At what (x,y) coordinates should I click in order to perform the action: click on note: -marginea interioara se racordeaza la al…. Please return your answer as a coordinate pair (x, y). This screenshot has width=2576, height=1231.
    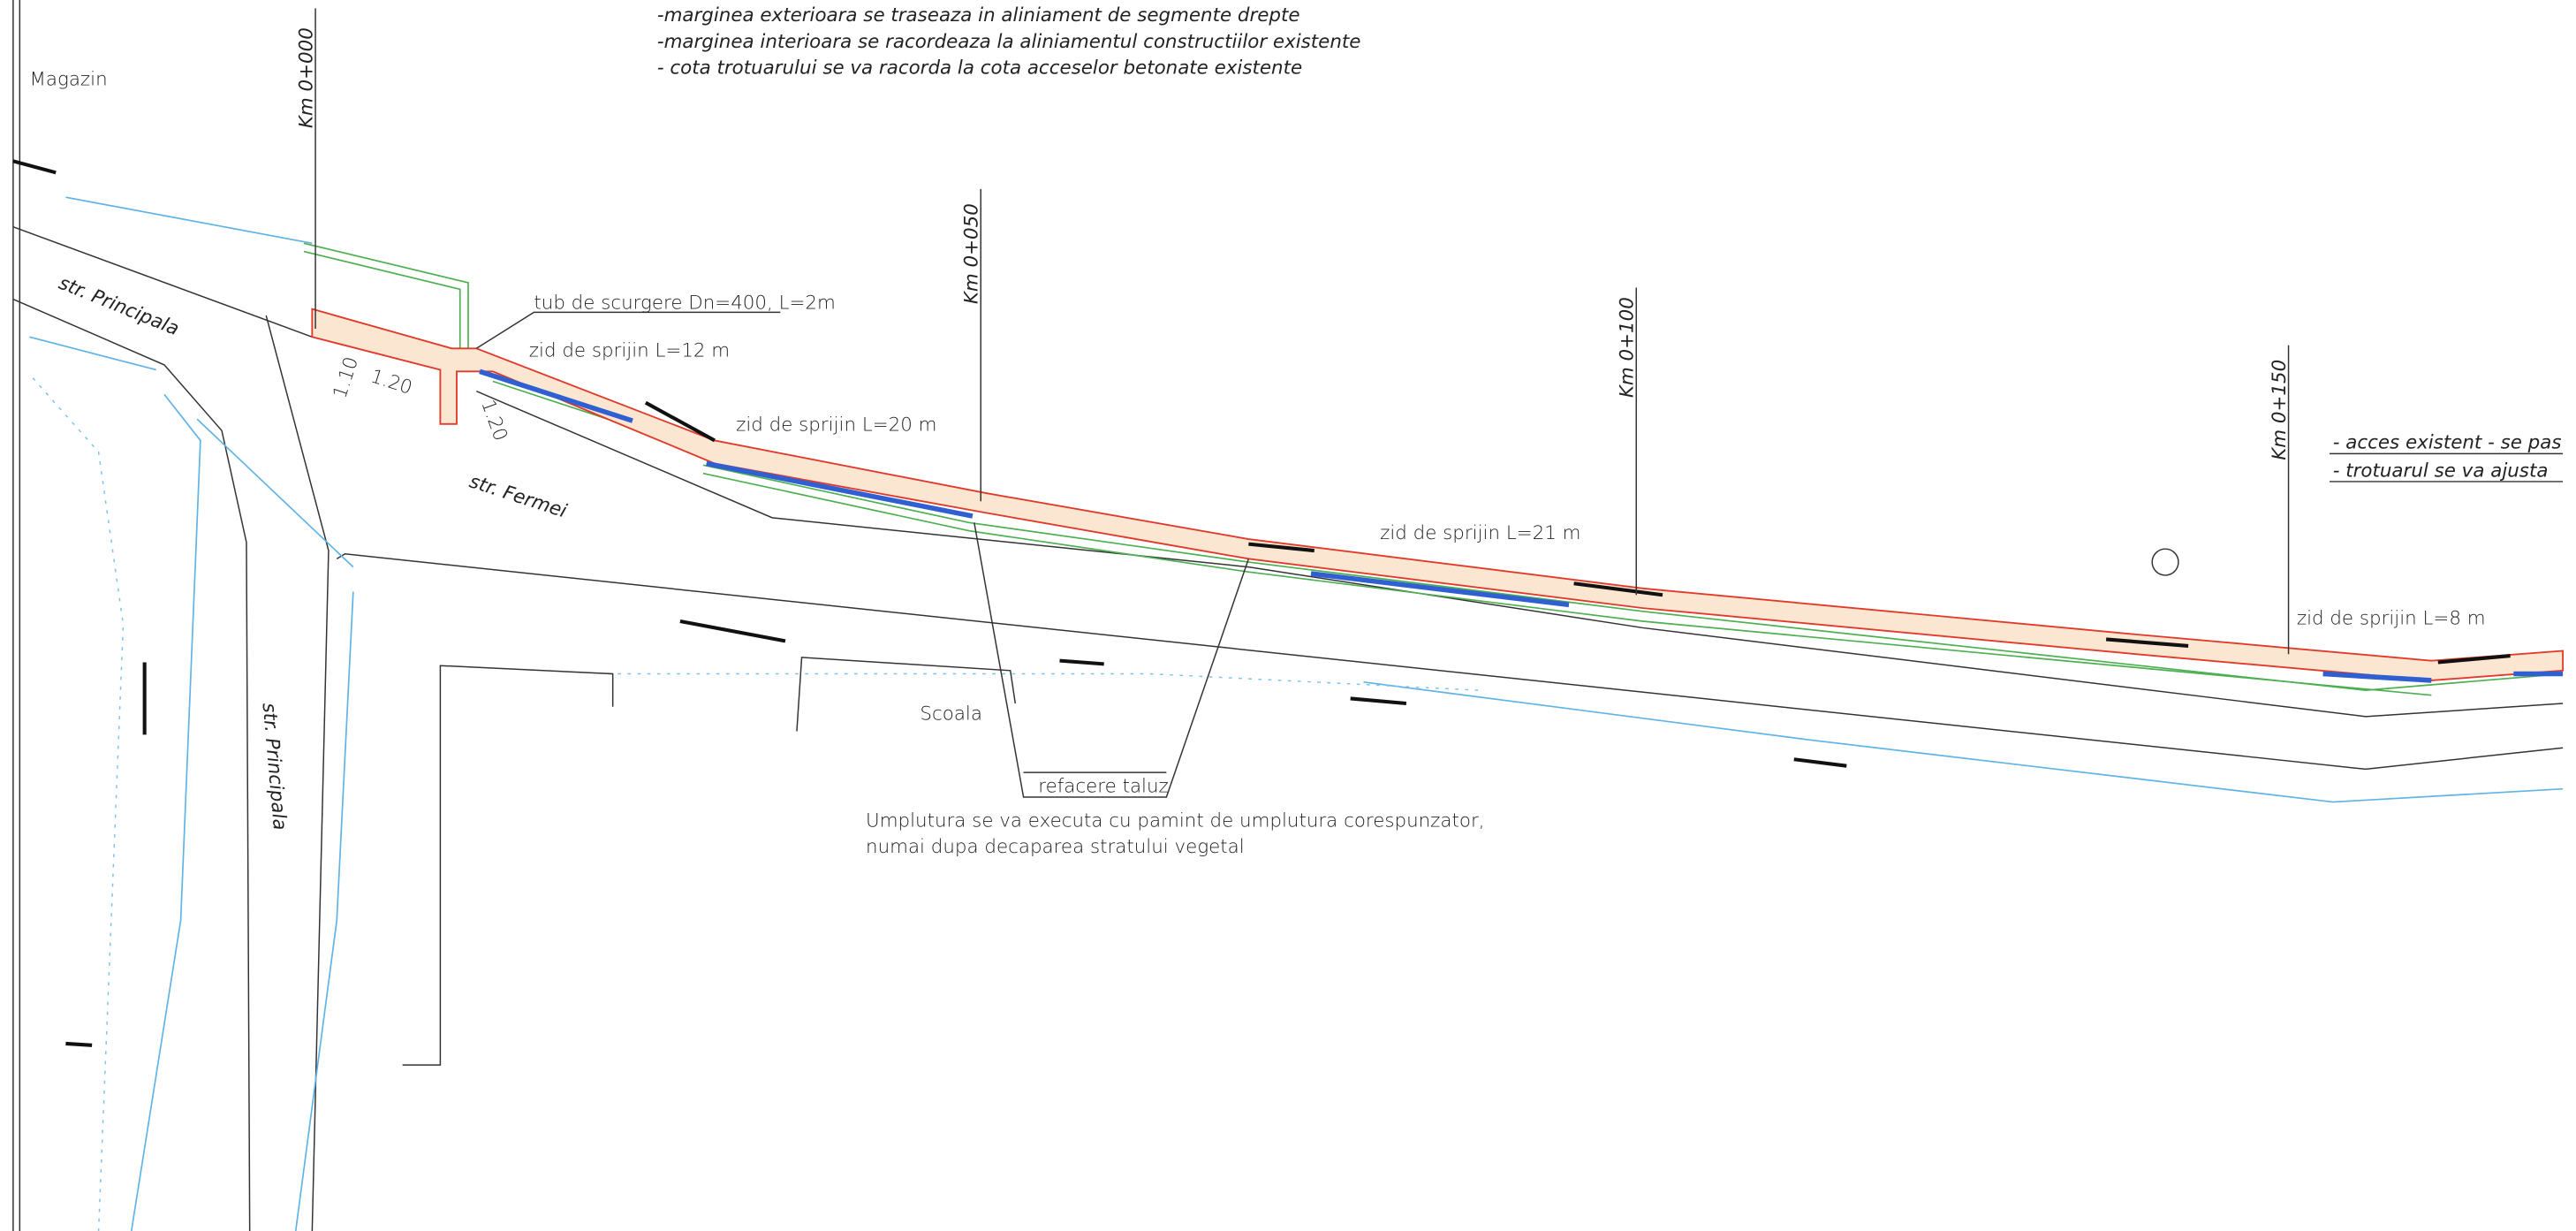
    Looking at the image, I should click on (1009, 42).